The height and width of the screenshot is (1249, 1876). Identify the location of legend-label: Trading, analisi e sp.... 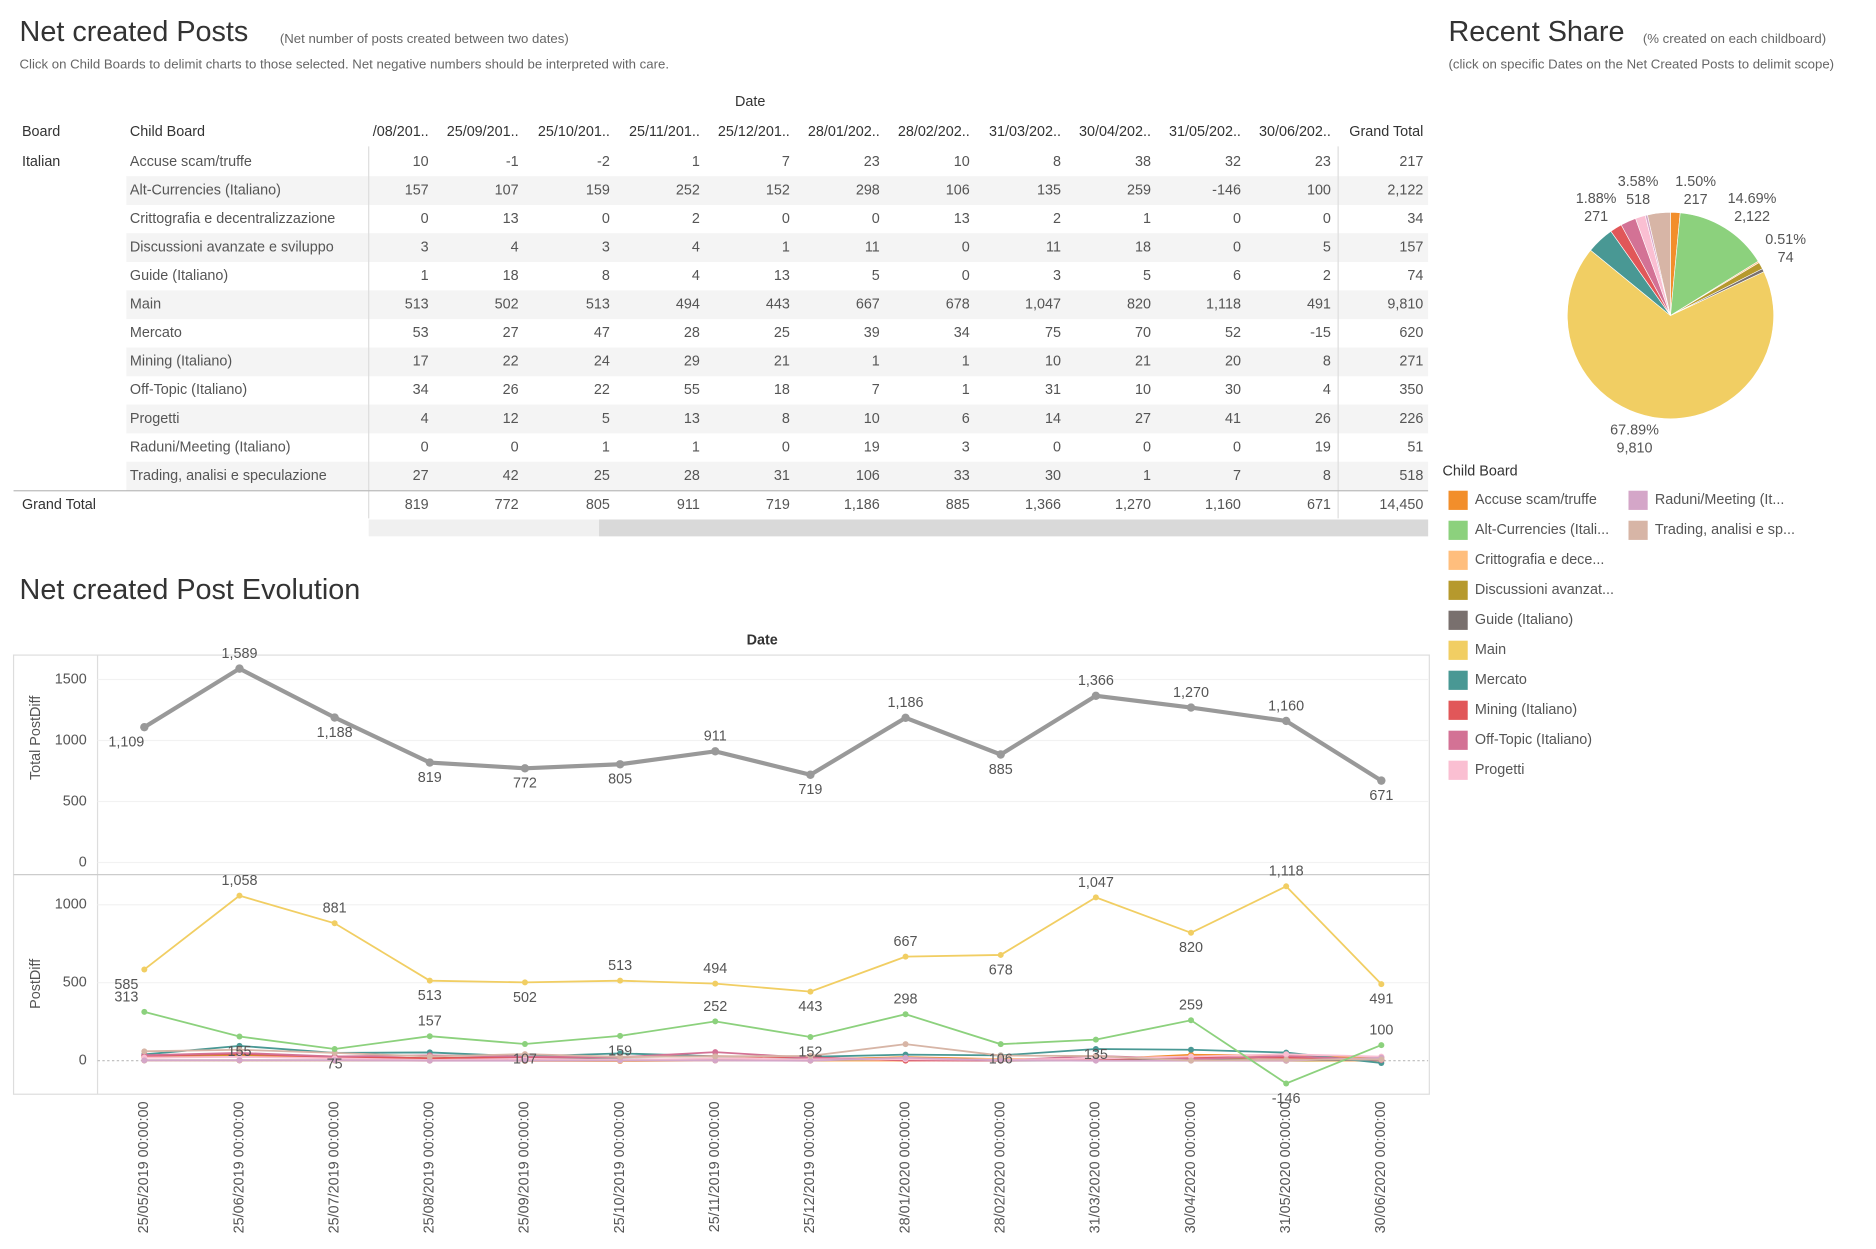
(1725, 530).